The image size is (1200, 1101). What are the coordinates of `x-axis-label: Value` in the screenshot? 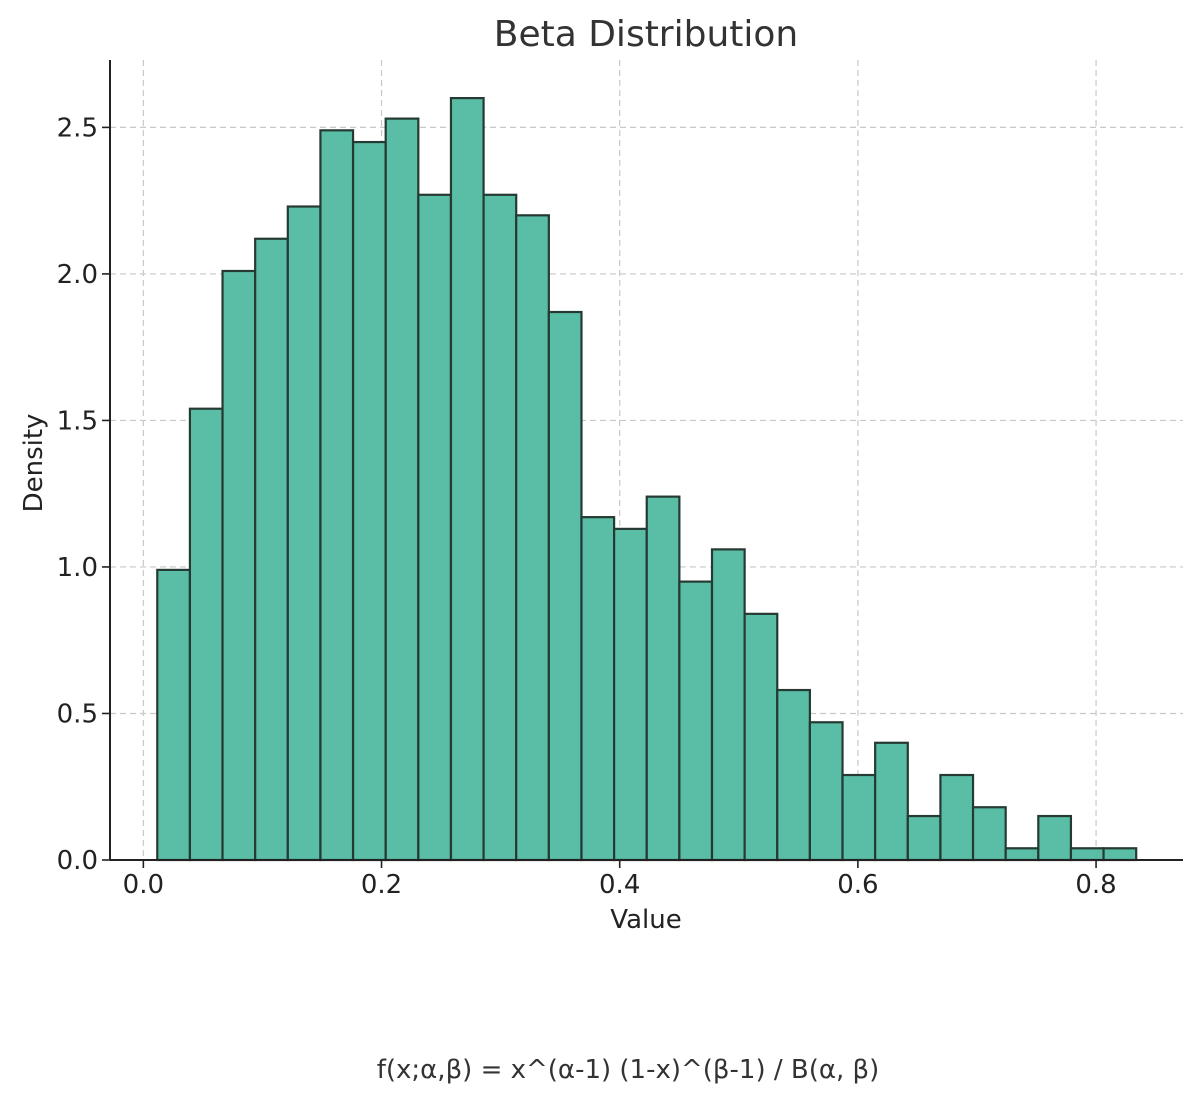 It's located at (645, 920).